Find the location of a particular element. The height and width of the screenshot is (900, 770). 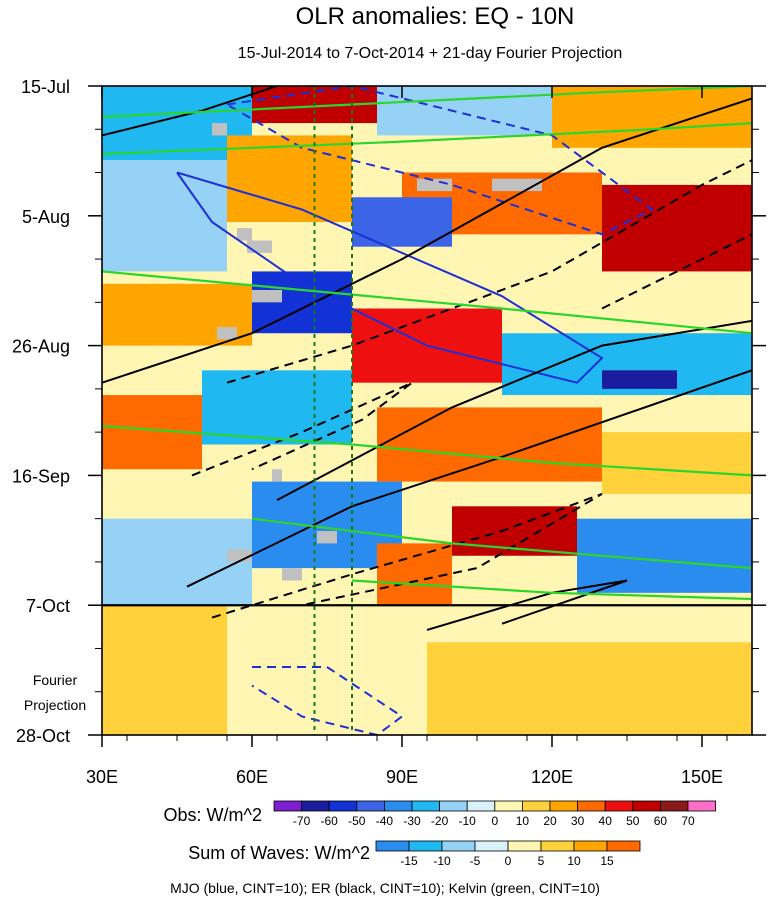

y-tick-label: 16-Sep is located at coordinates (41, 476).